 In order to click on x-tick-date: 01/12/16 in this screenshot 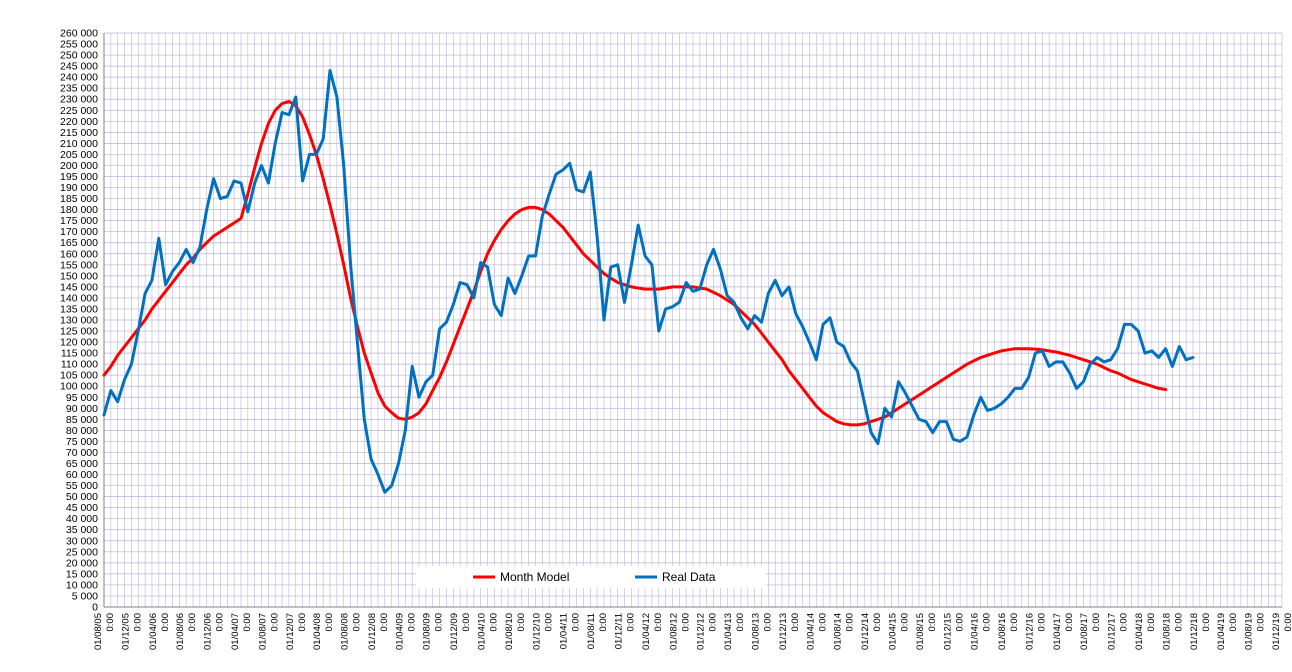, I will do `click(1029, 631)`.